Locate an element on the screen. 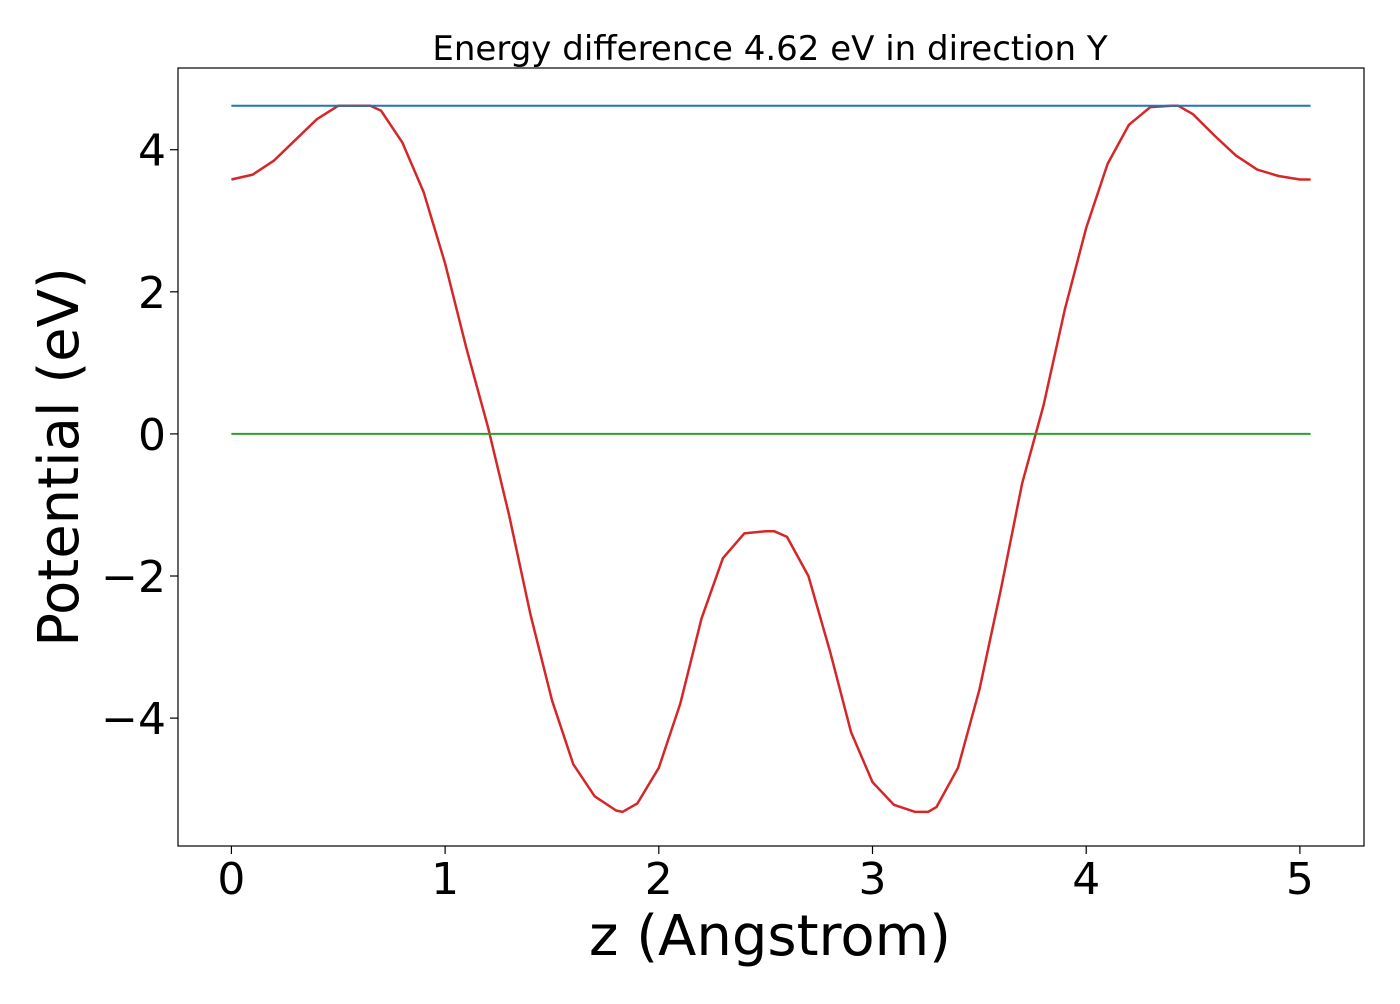 This screenshot has width=1400, height=1004. x-tick-label: 5 is located at coordinates (1300, 879).